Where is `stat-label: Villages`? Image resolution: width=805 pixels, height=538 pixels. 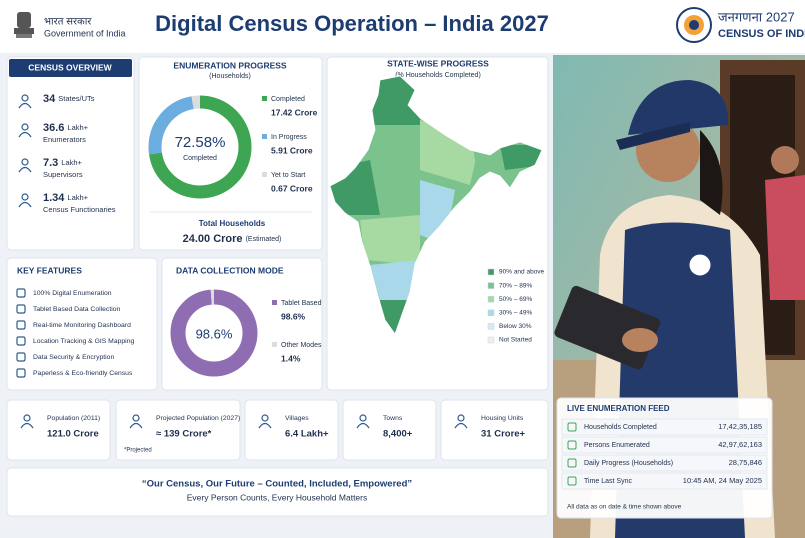
stat-label: Villages is located at coordinates (297, 418).